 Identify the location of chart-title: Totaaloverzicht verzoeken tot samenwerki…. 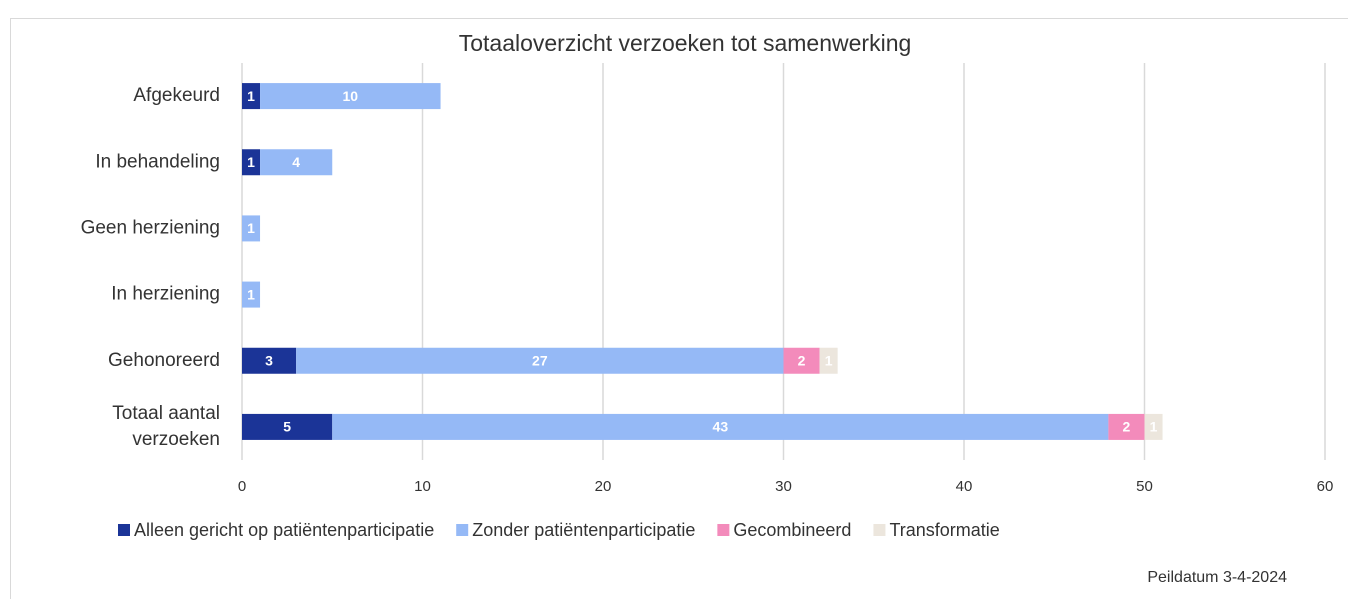
(685, 43).